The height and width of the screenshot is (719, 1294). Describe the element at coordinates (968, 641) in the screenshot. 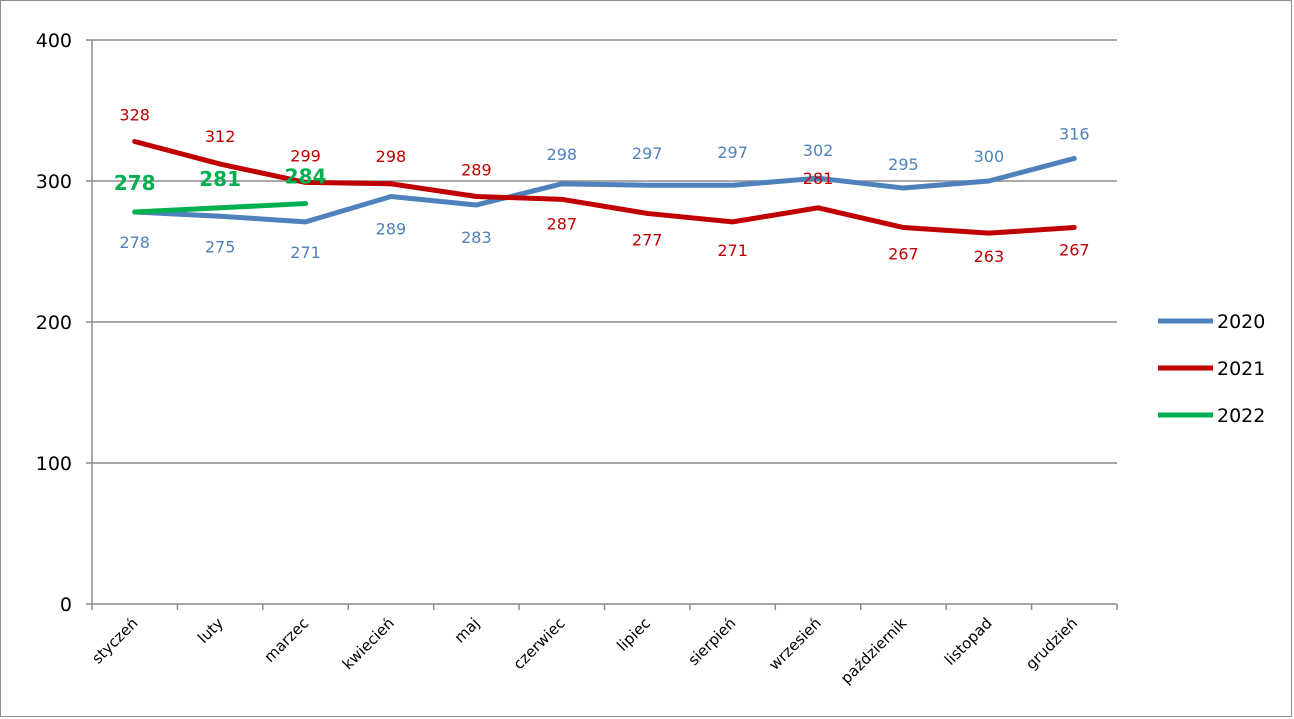

I see `x-tick-label: listopad` at that location.